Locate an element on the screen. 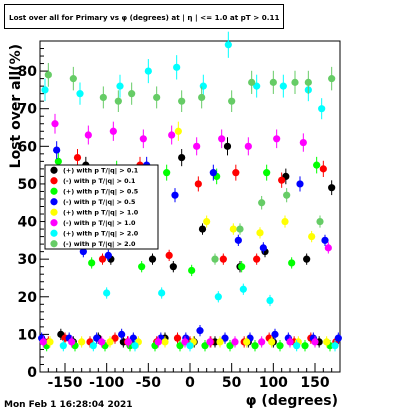  legend-box is located at coordinates (101, 207).